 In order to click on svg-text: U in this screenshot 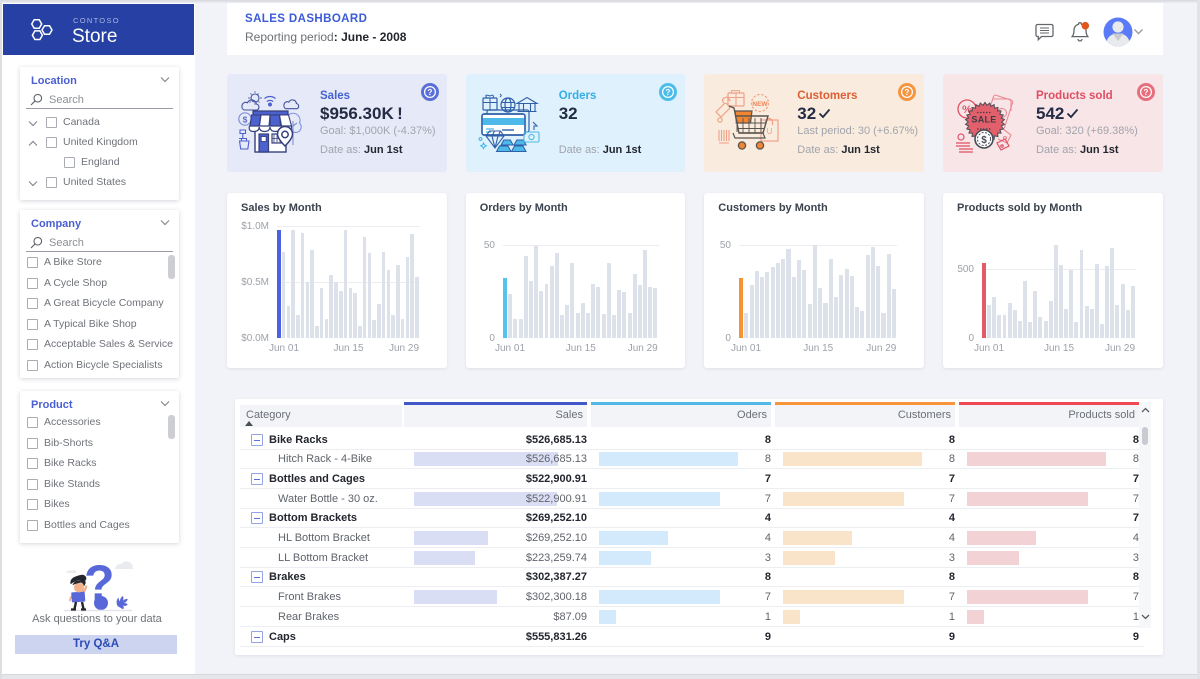, I will do `click(770, 131)`.